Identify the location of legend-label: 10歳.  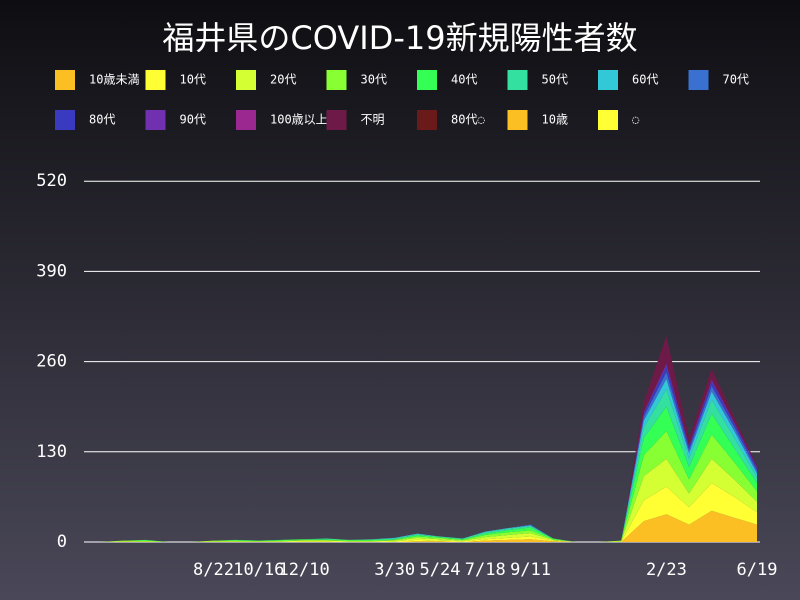
(555, 120).